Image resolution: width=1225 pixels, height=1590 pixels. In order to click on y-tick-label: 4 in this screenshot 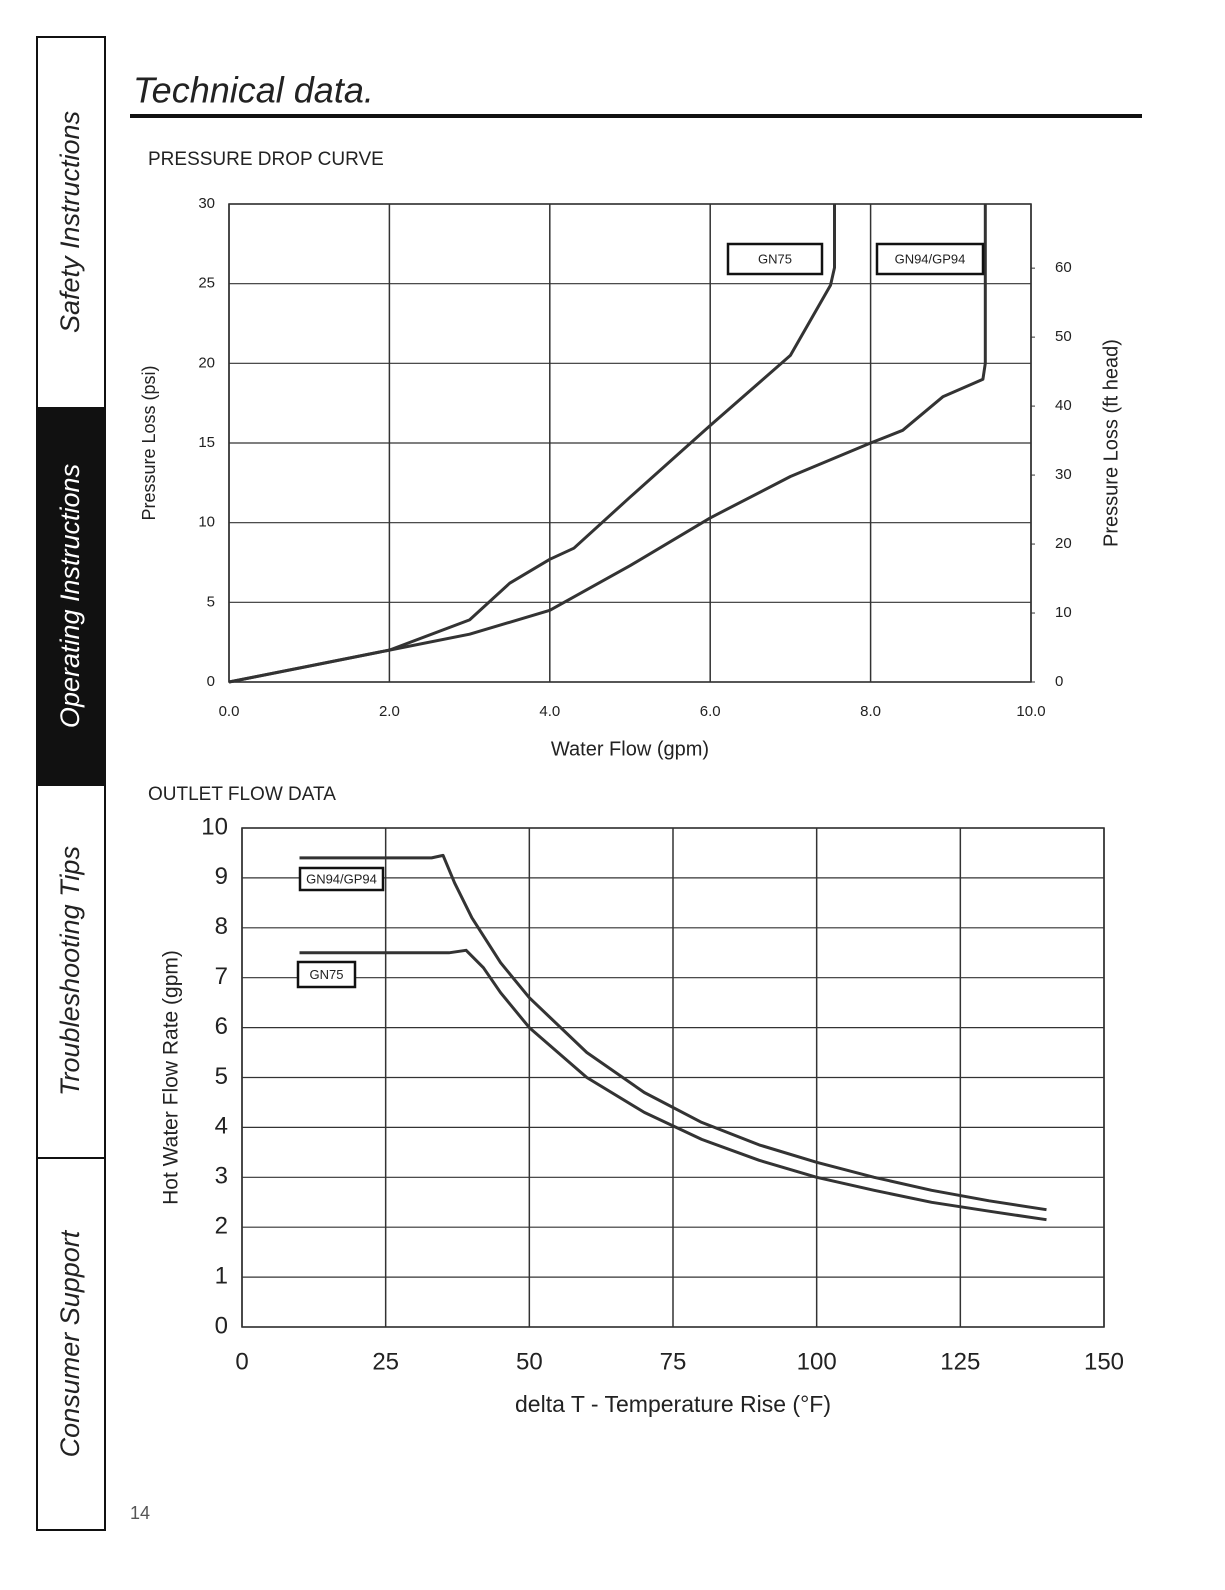, I will do `click(221, 1126)`.